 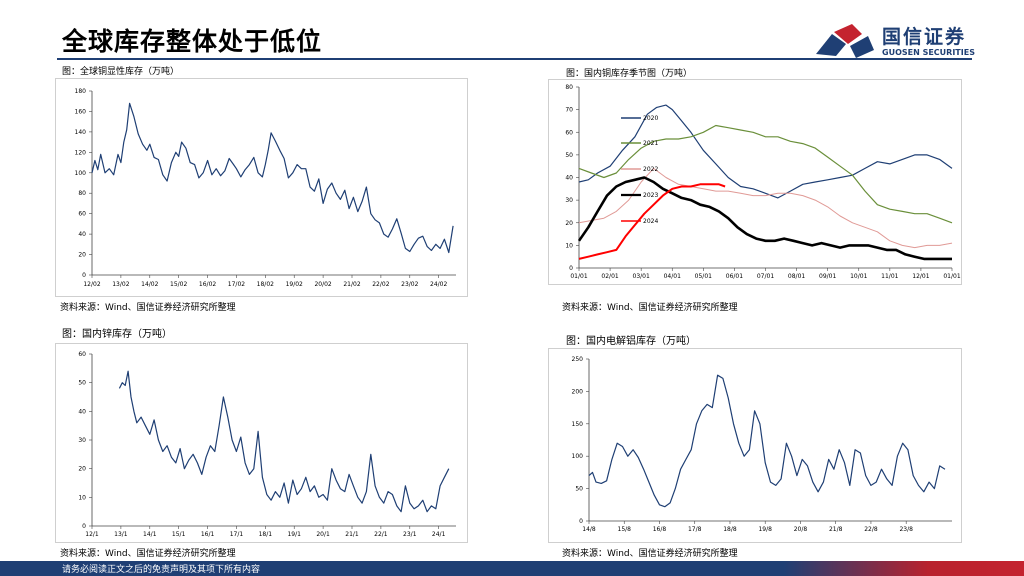 I want to click on series-line-2021, so click(x=765, y=174).